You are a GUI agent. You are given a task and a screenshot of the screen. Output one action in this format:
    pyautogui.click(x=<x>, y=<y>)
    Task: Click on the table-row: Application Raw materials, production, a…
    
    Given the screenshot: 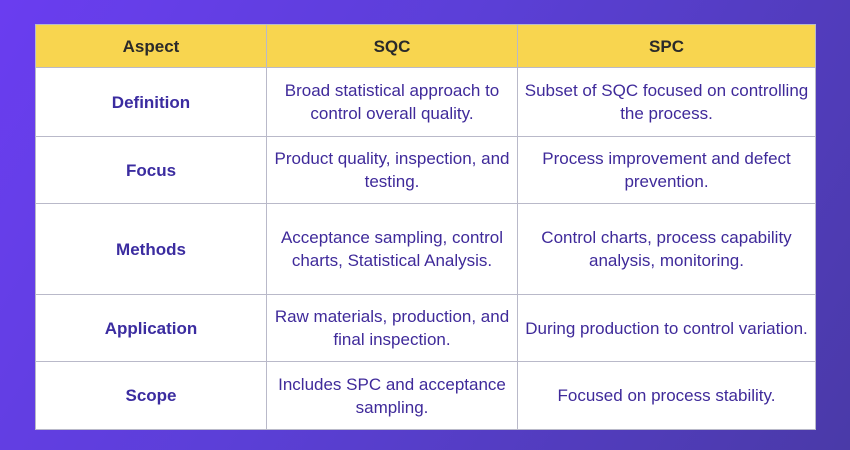 What is the action you would take?
    pyautogui.click(x=425, y=328)
    